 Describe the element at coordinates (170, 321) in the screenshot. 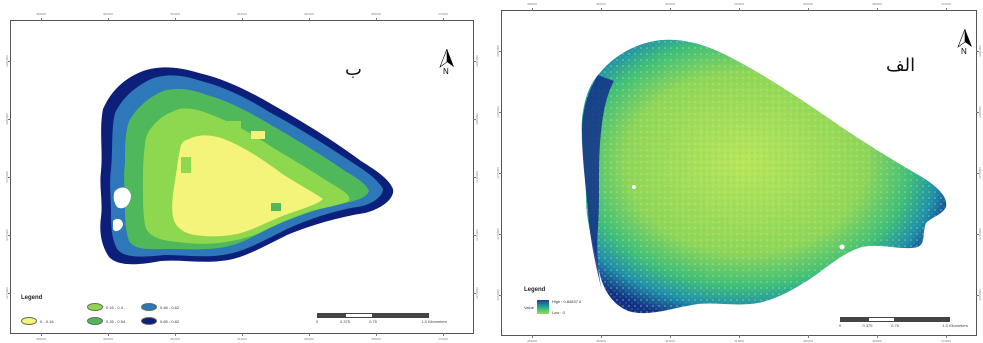

I see `legend-class-label: 0.65 - 0.82` at that location.